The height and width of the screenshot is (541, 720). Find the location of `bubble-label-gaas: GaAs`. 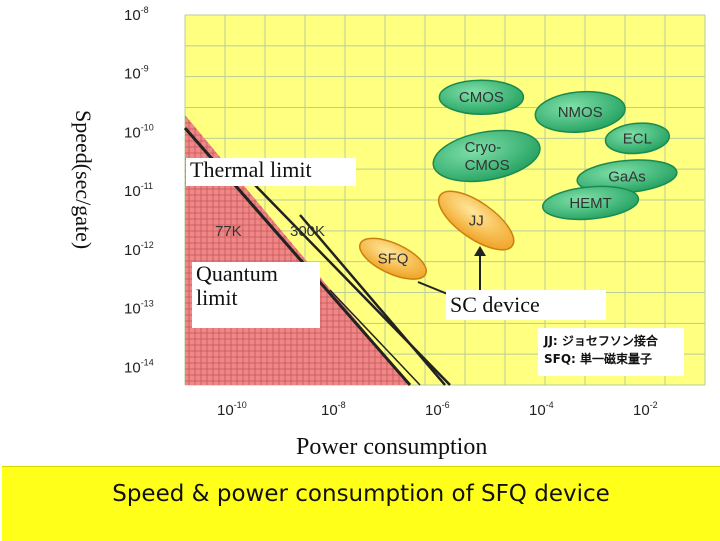

bubble-label-gaas: GaAs is located at coordinates (627, 177).